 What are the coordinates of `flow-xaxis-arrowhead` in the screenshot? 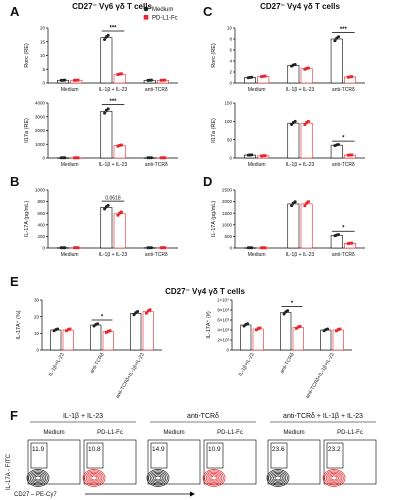 It's located at (192, 494).